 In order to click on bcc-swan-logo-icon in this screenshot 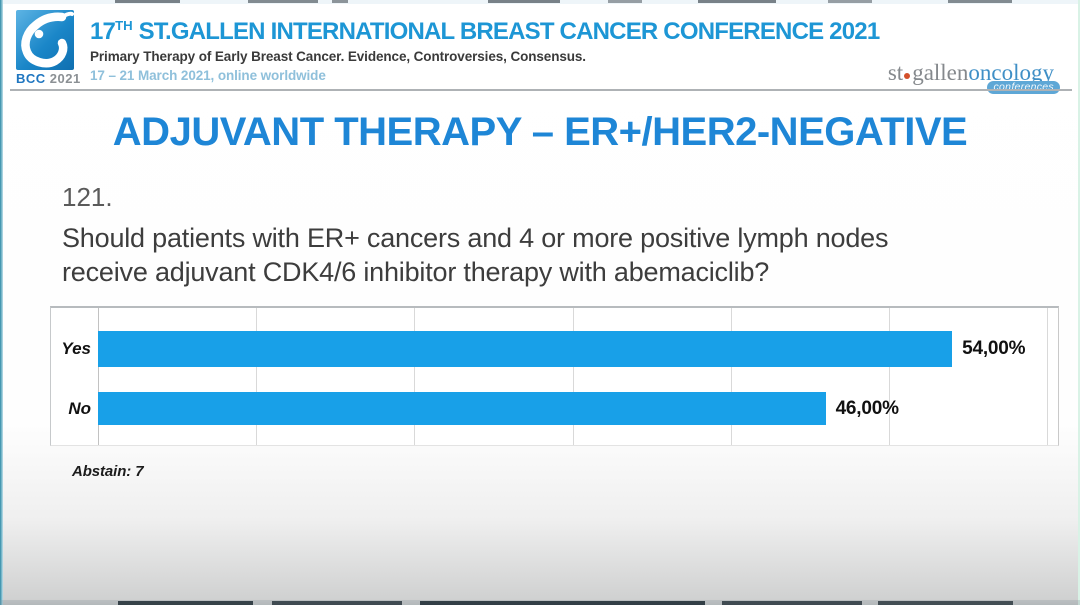, I will do `click(45, 40)`.